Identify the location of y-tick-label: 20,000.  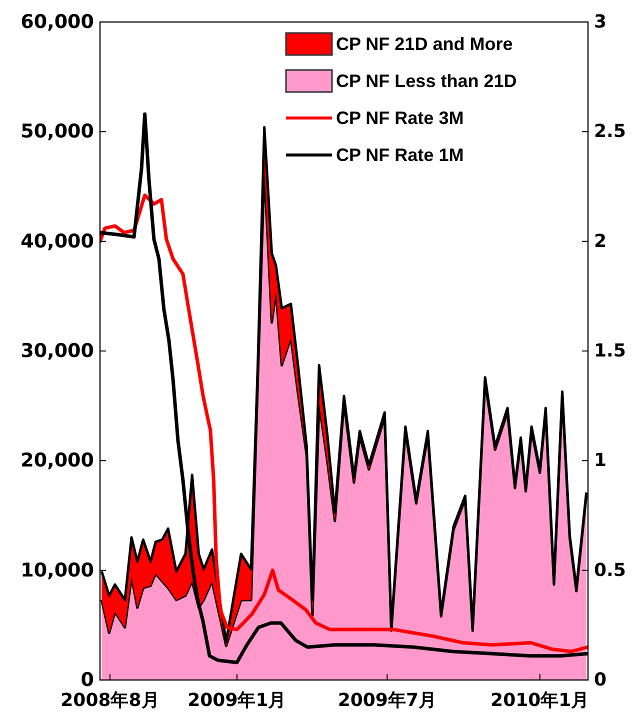
(57, 461).